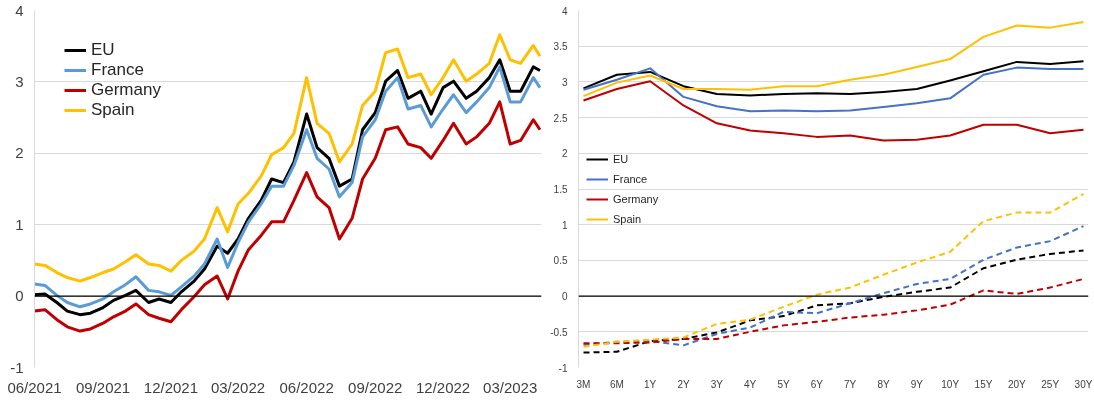 This screenshot has height=400, width=1094. Describe the element at coordinates (560, 47) in the screenshot. I see `y-tick-label: 3.5` at that location.